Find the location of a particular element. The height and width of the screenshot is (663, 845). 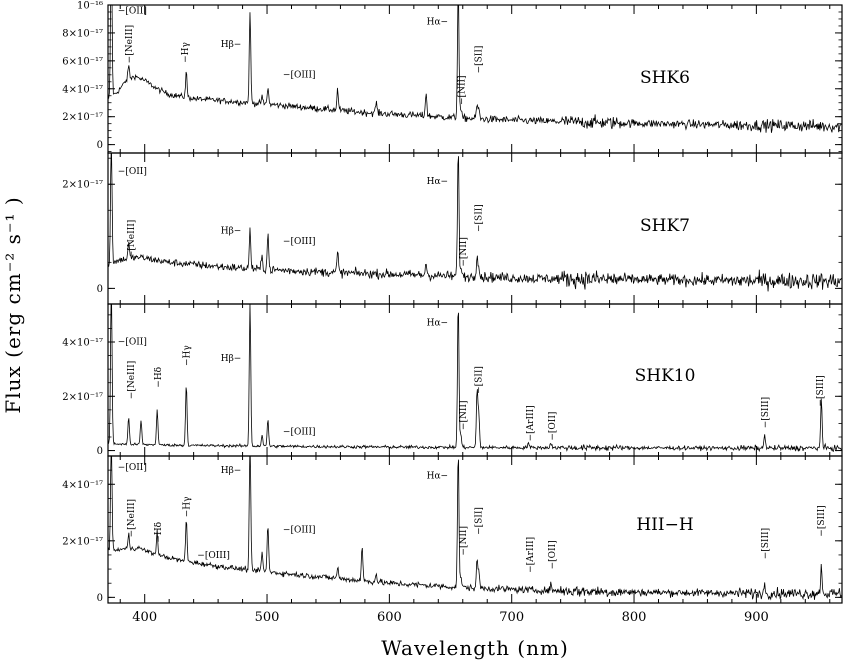

x-tick-label: 600 is located at coordinates (389, 617).